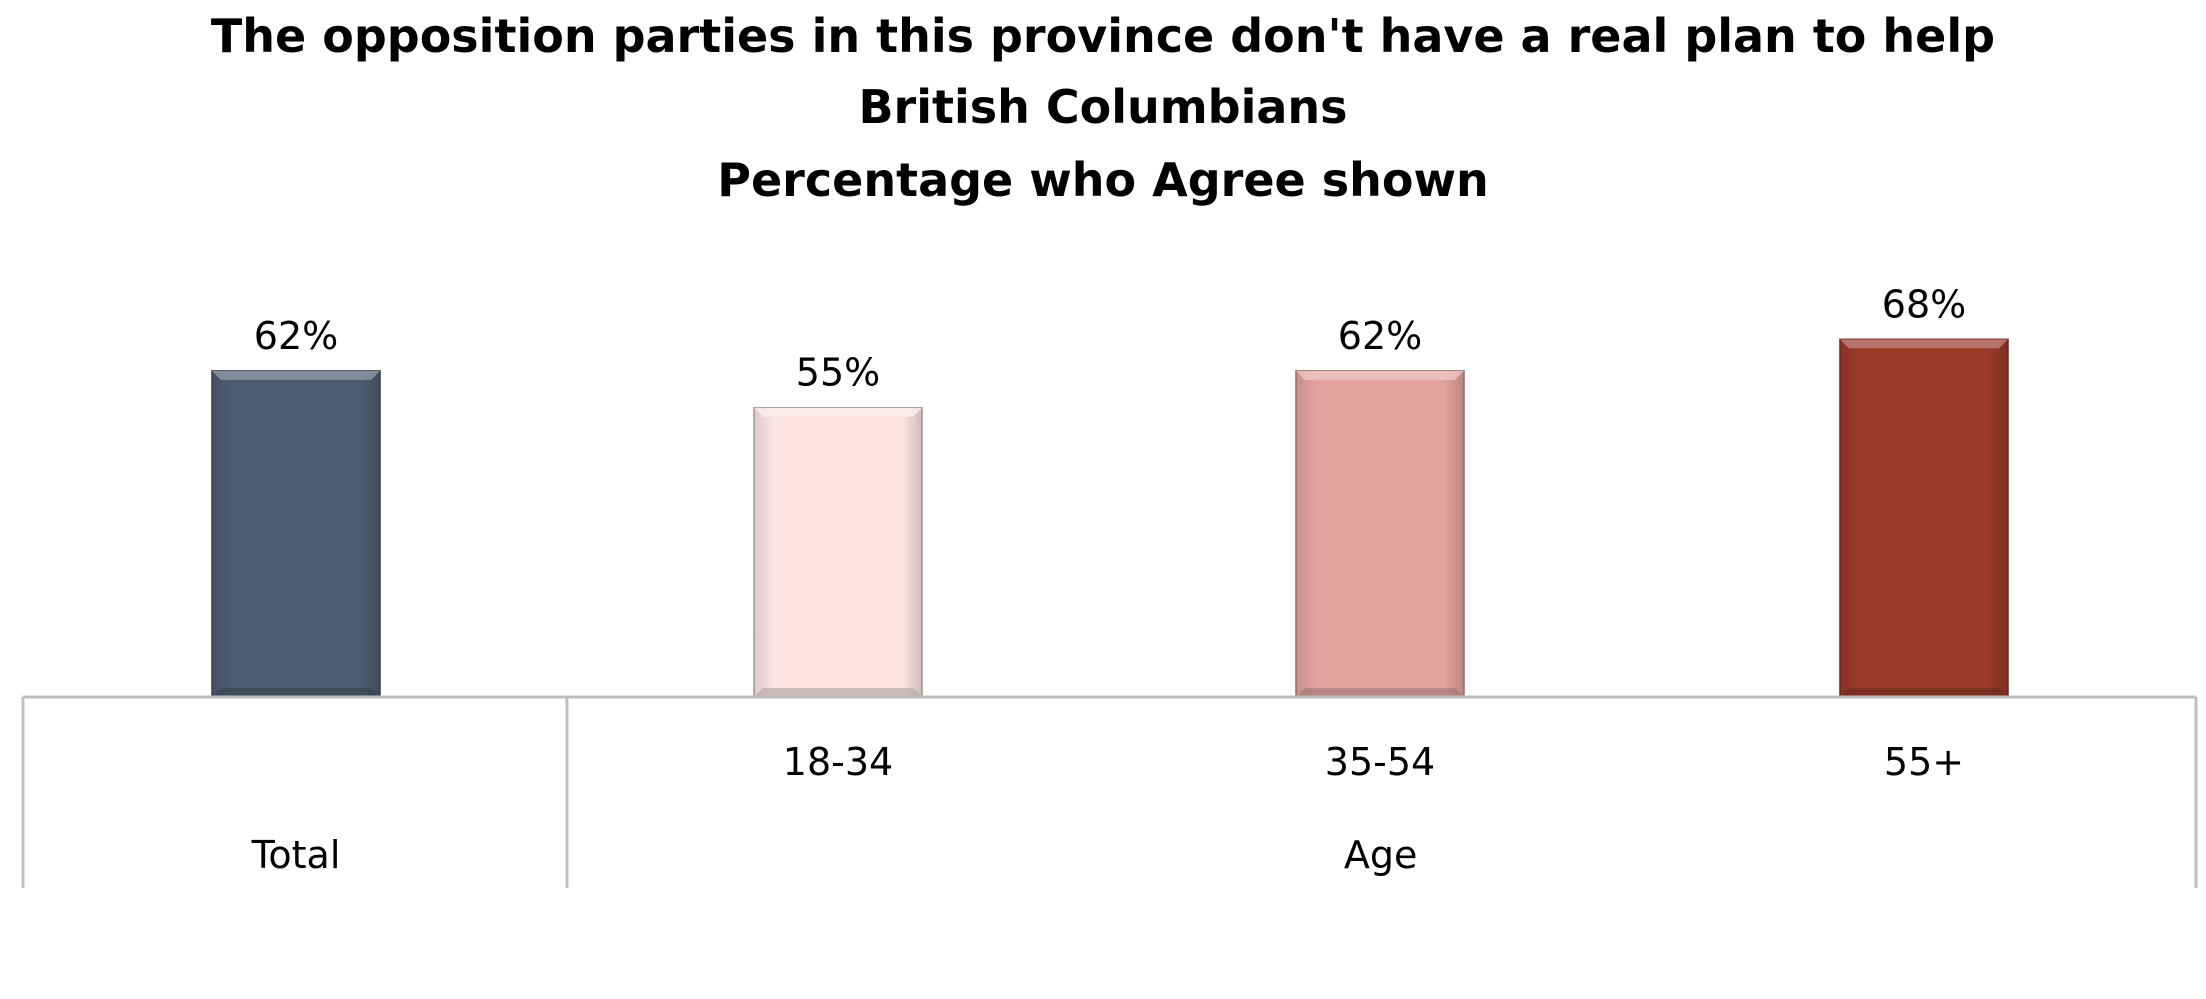  Describe the element at coordinates (838, 373) in the screenshot. I see `data-label-18-34: 55%` at that location.